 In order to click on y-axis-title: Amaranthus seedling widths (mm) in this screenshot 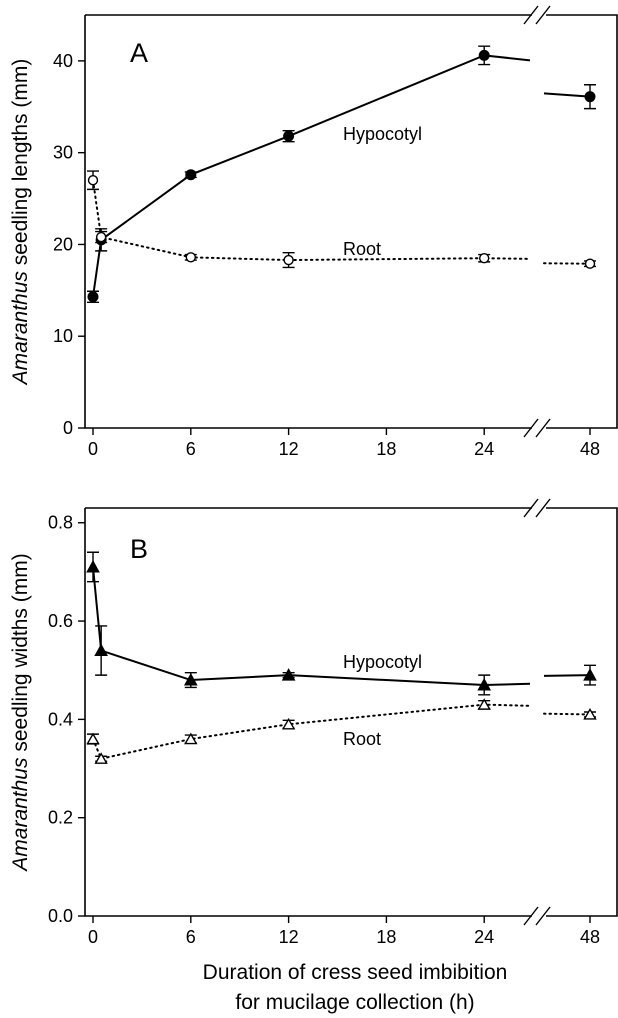, I will do `click(20, 712)`.